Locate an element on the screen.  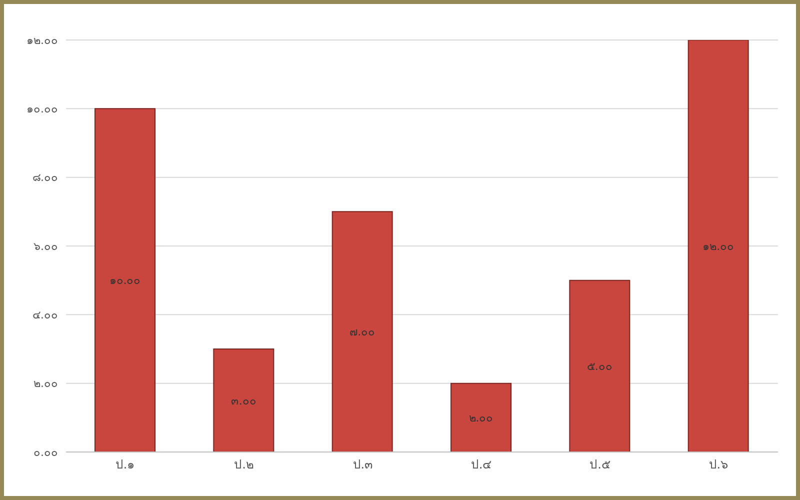
y-tick-label: ๐.๐๐ is located at coordinates (46, 452).